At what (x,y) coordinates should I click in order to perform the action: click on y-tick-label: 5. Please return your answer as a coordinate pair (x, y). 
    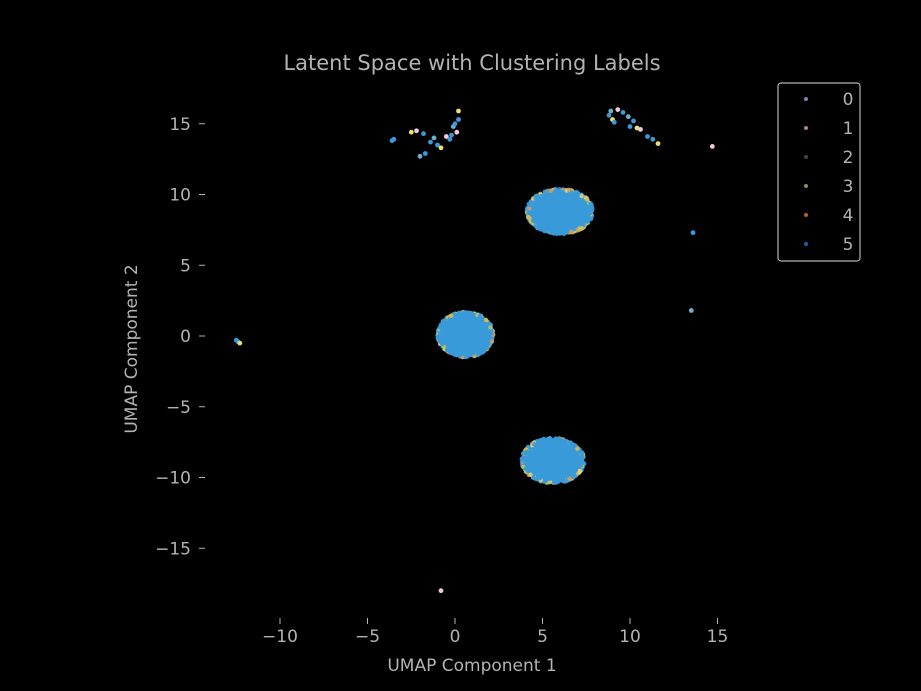
    Looking at the image, I should click on (185, 266).